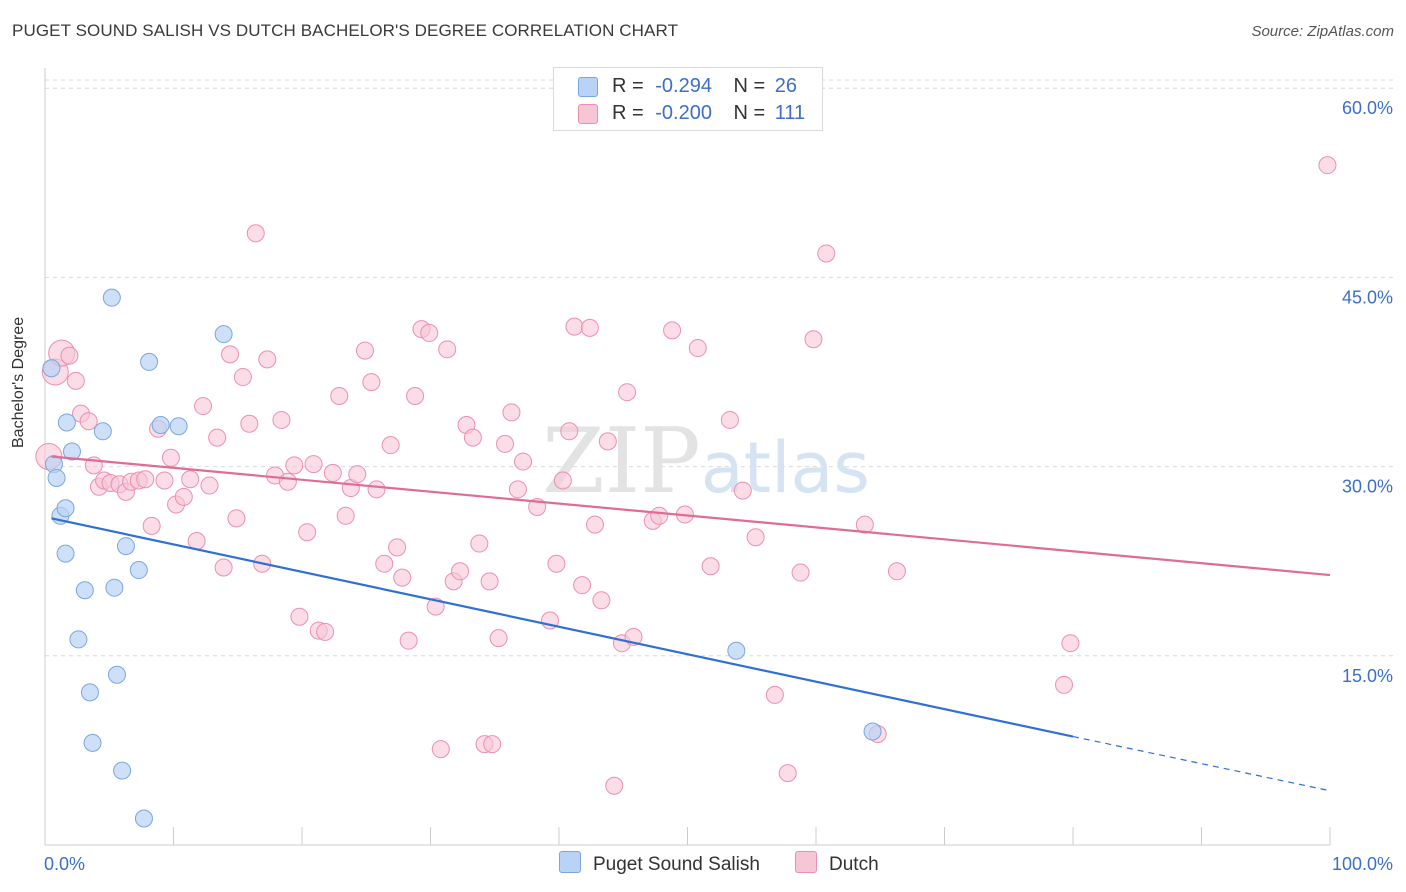 The width and height of the screenshot is (1406, 892). I want to click on r-value: -0.294, so click(683, 86).